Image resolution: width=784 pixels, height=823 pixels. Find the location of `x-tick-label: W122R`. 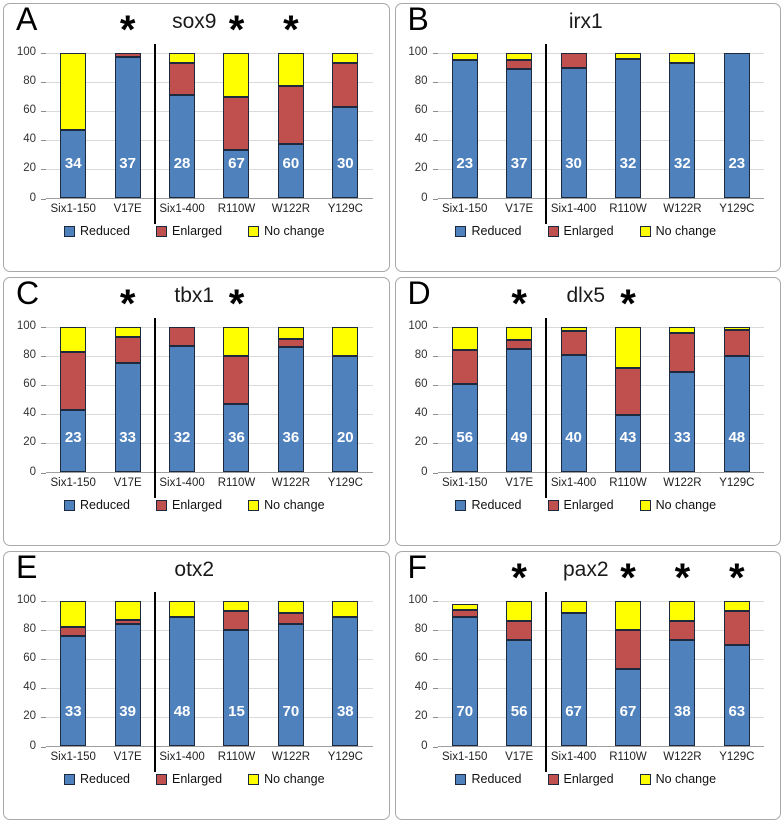

x-tick-label: W122R is located at coordinates (682, 483).